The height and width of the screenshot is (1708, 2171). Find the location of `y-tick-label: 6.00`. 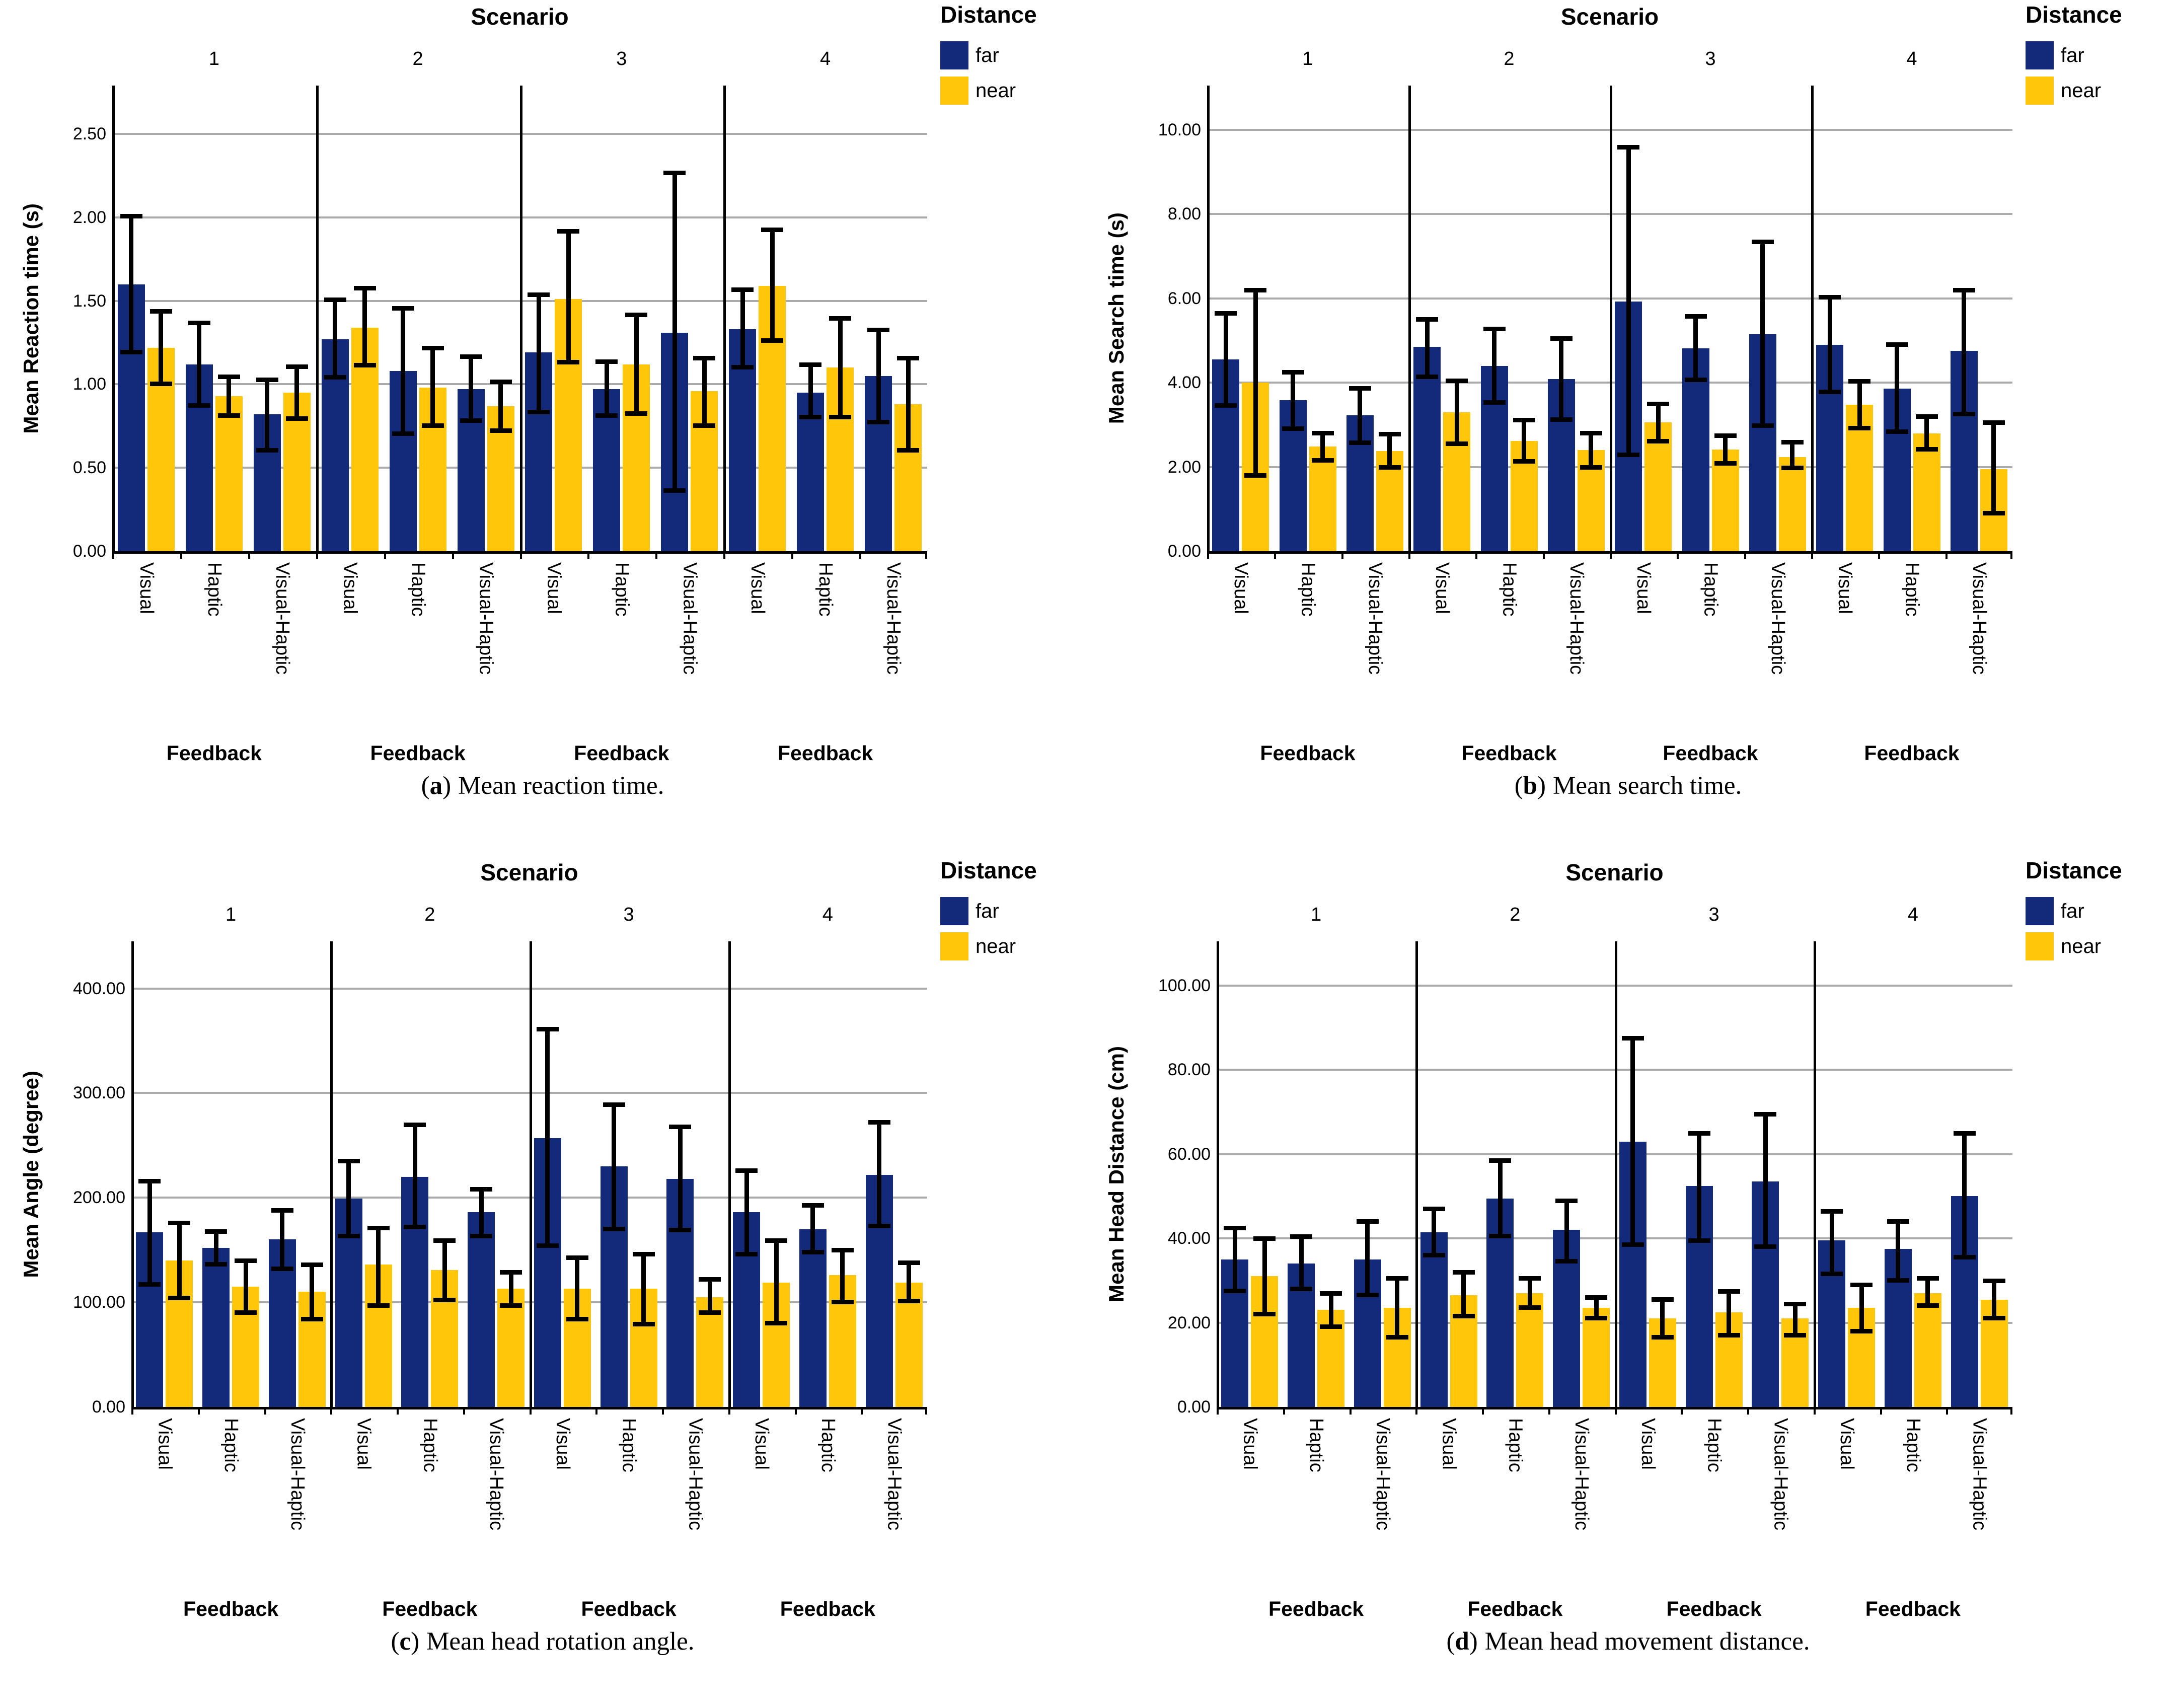

y-tick-label: 6.00 is located at coordinates (1184, 298).